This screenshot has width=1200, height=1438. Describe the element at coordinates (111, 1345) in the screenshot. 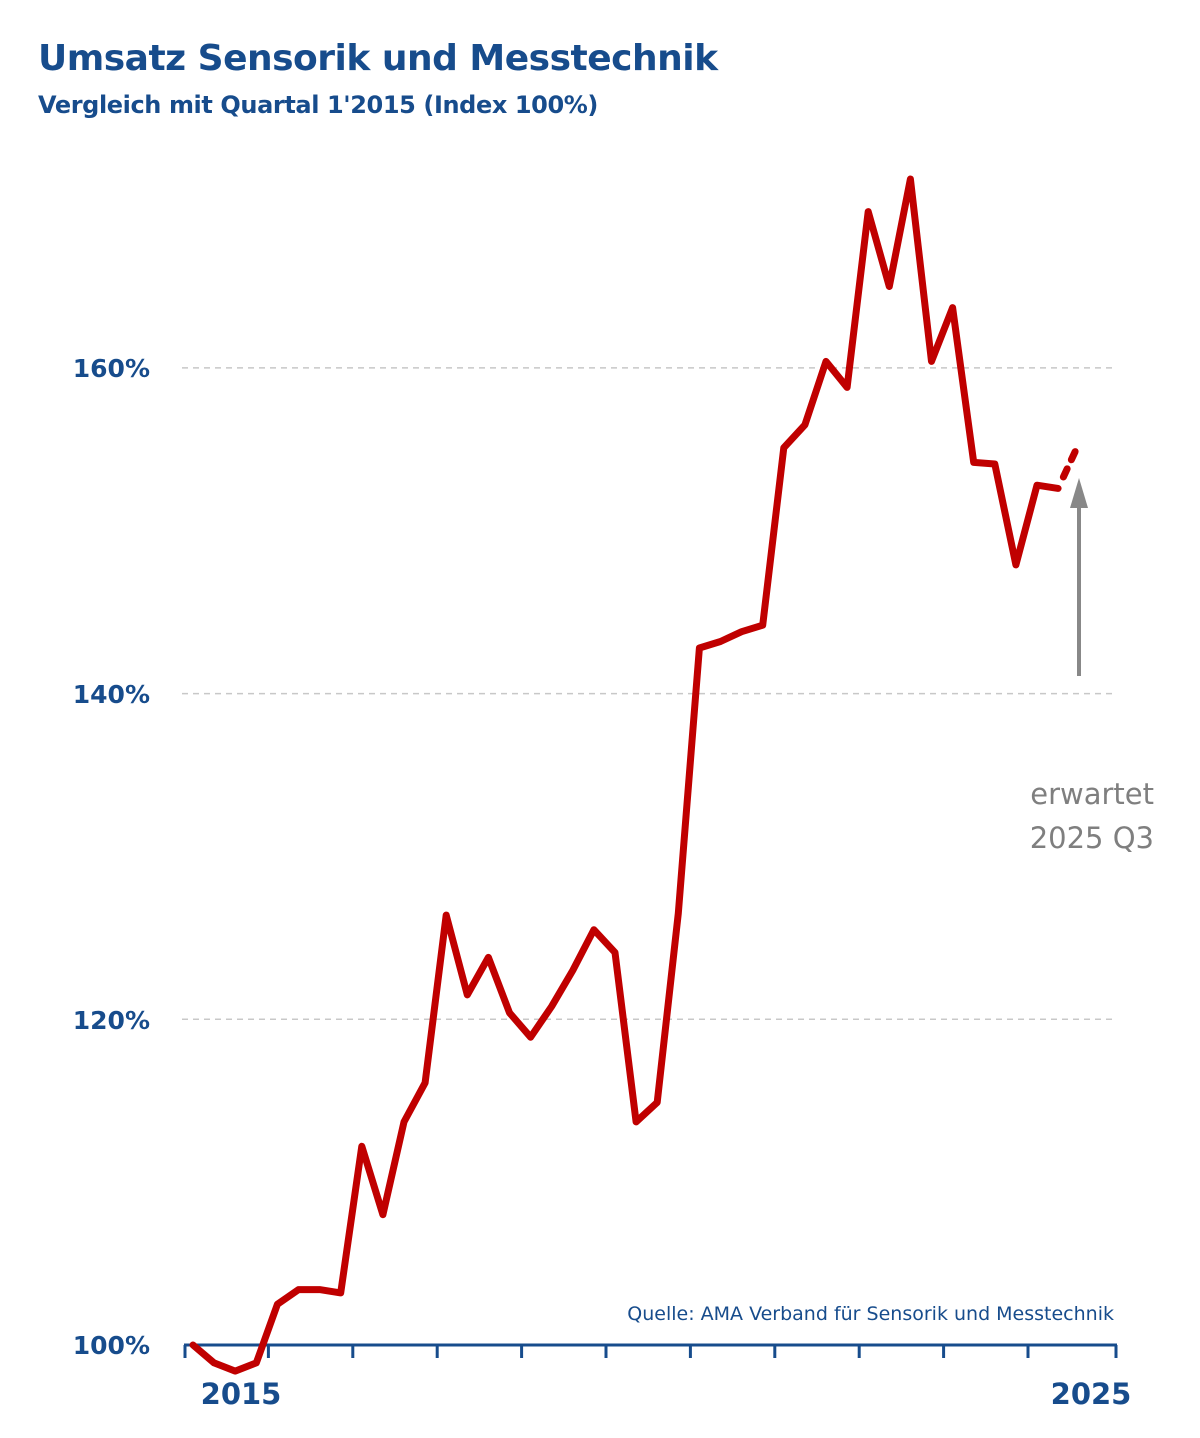

I see `y-tick-label-100: 100%` at that location.